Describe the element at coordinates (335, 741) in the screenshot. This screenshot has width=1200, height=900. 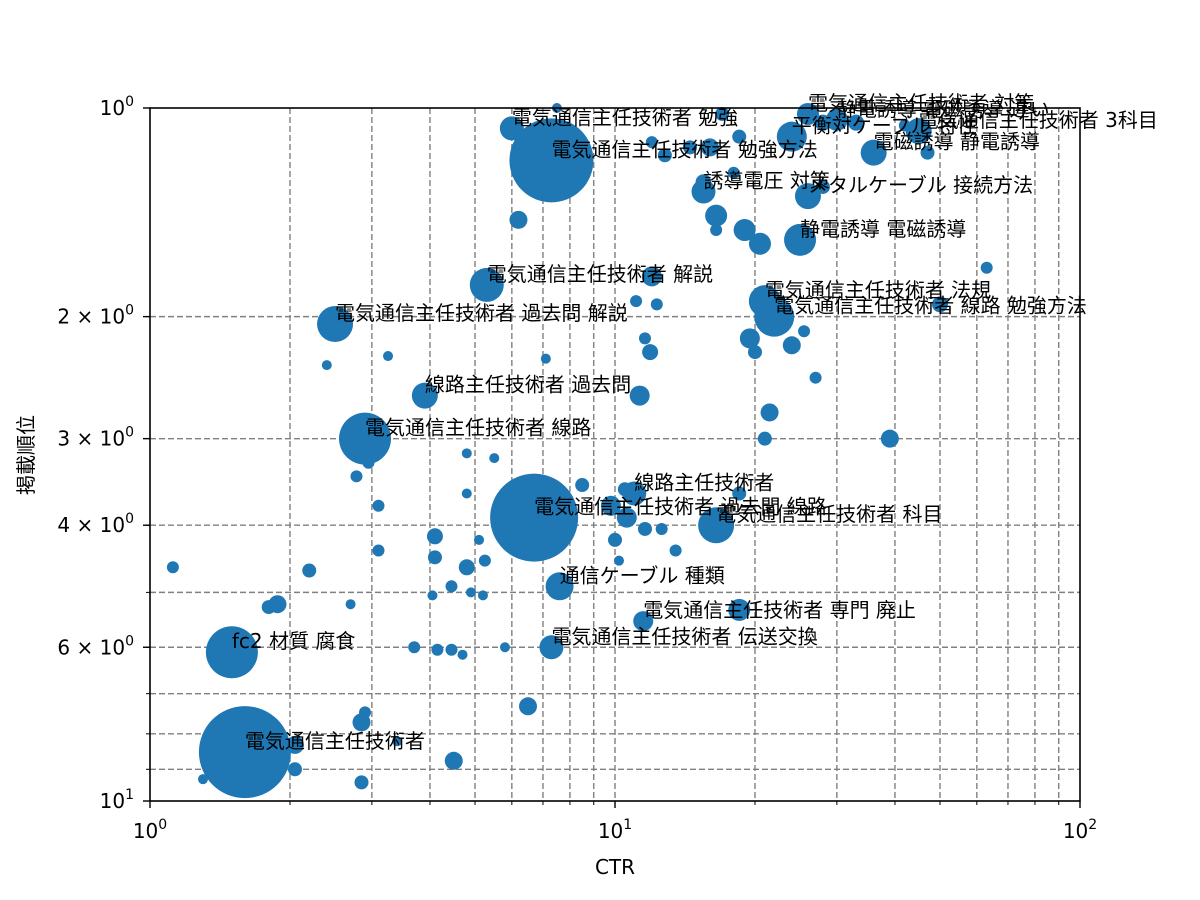
I see `point-label: 電気通信主任技術者` at that location.